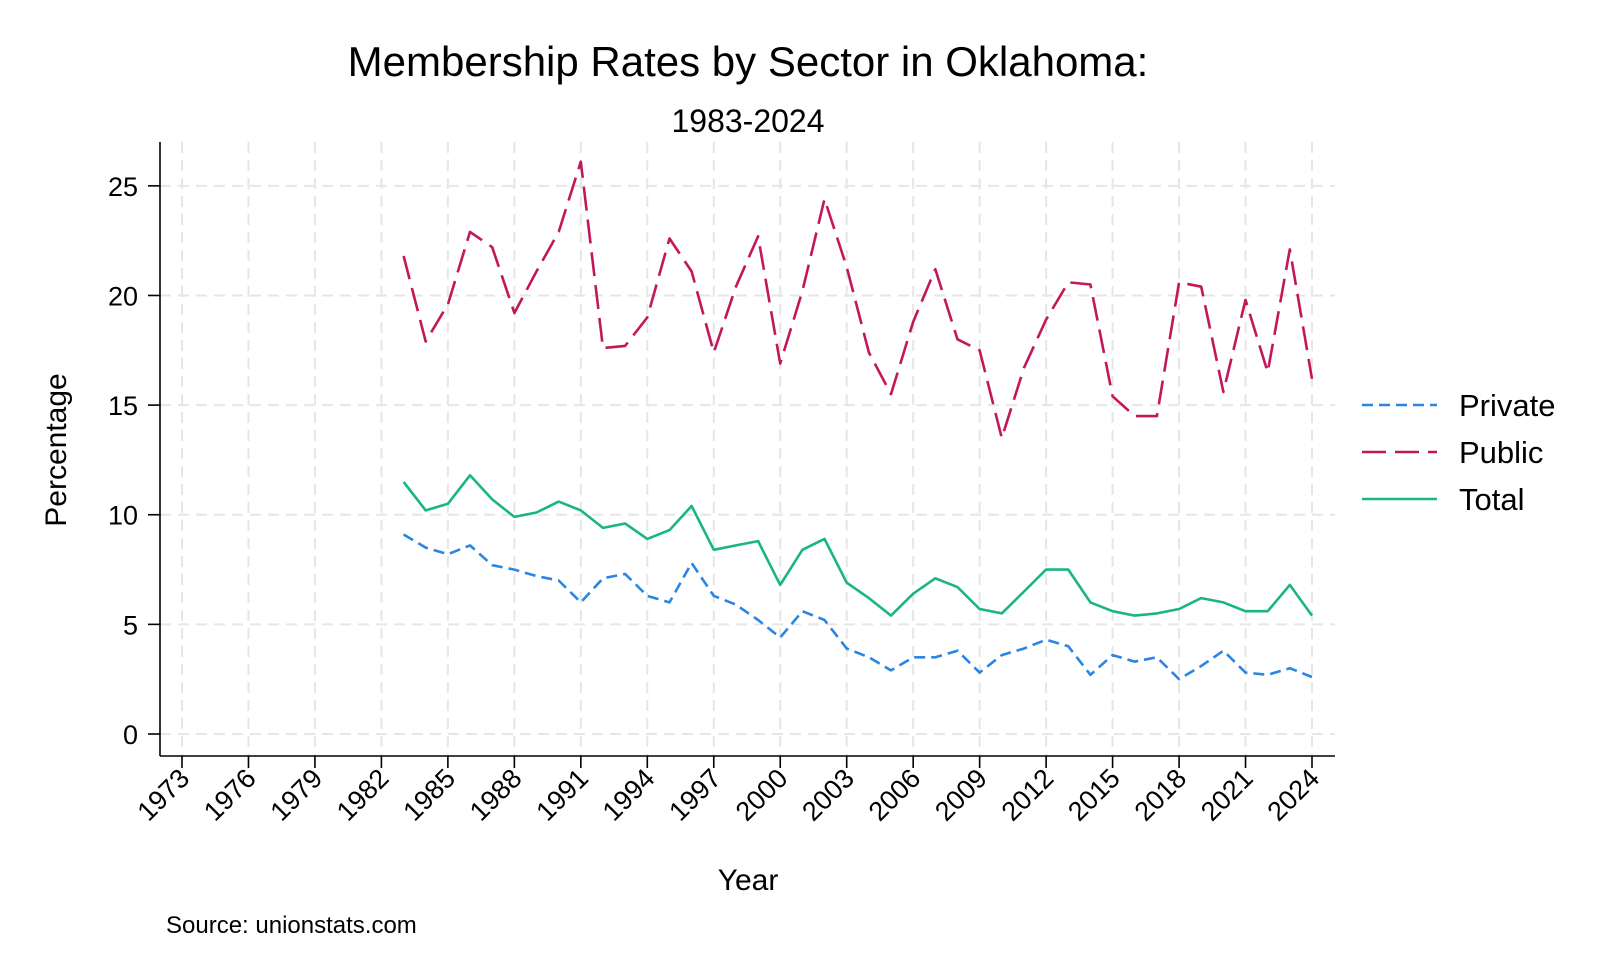  What do you see at coordinates (123, 187) in the screenshot?
I see `y-tick-label: 25` at bounding box center [123, 187].